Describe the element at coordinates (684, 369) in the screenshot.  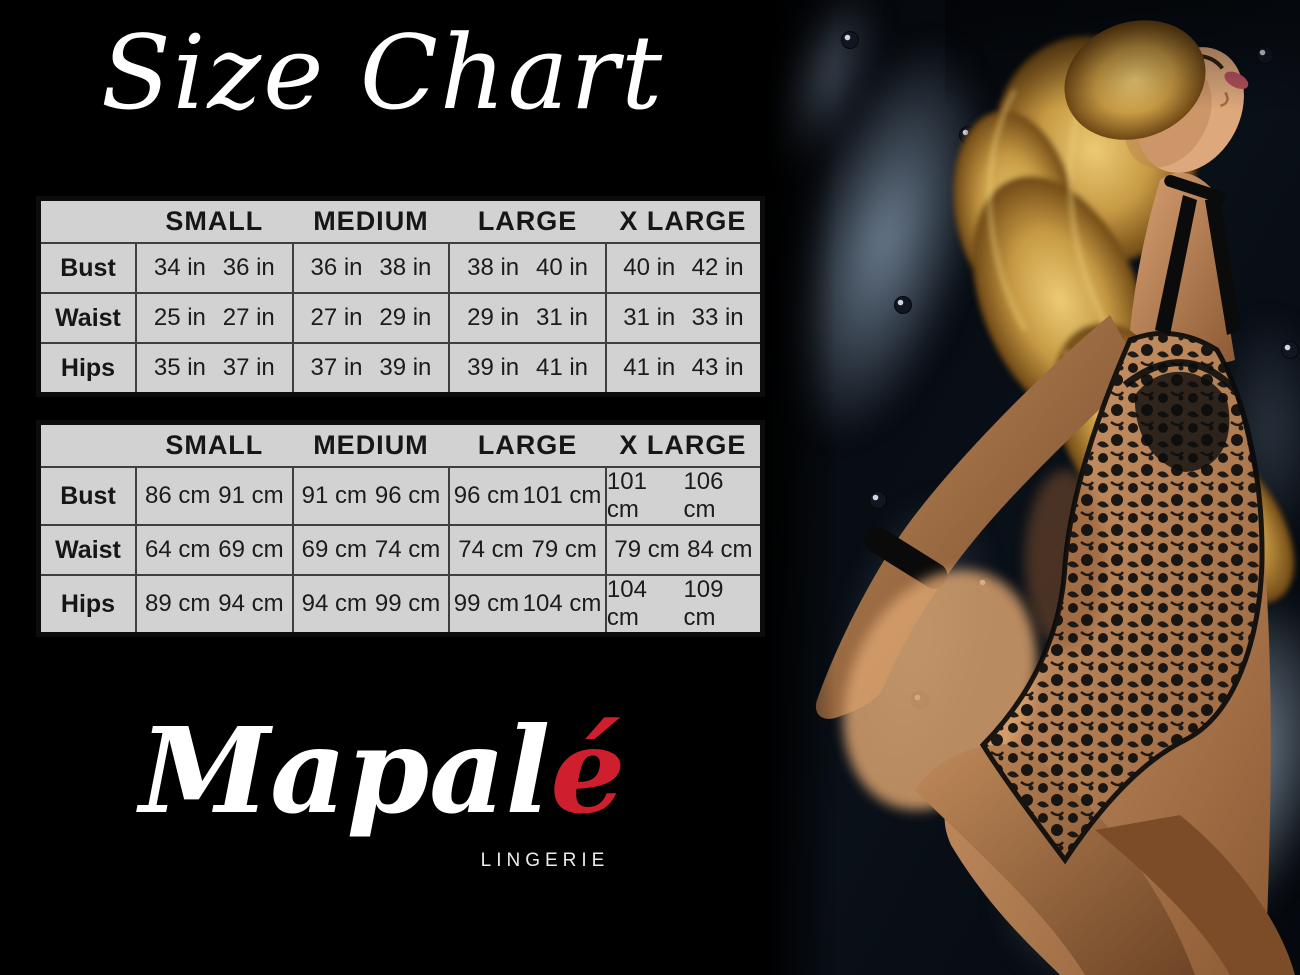
I see `measurement-cell: 41 in 43 in` at that location.